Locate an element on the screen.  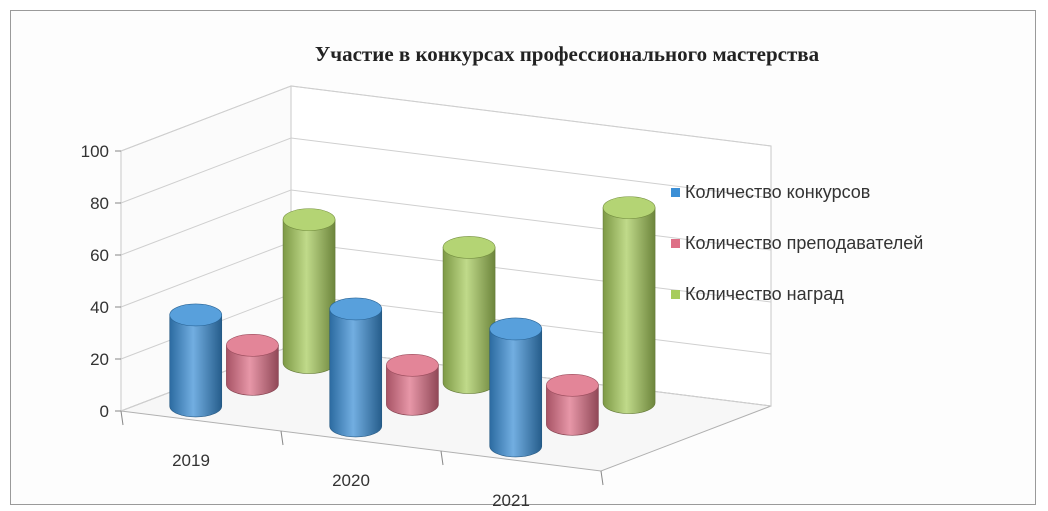
y-tick-label: 80 is located at coordinates (99, 203).